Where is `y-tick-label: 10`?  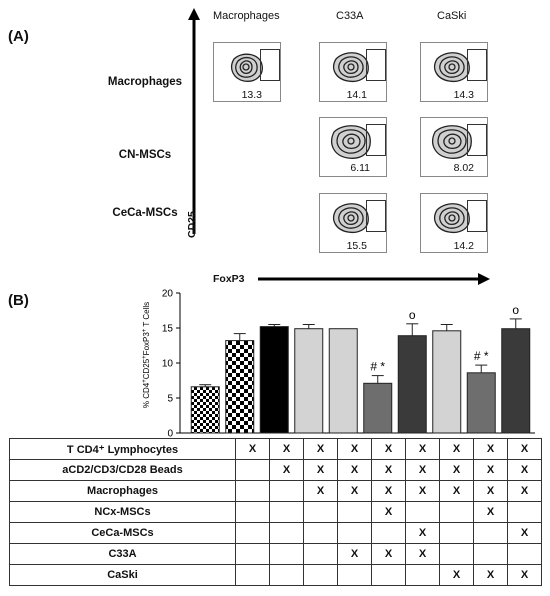 y-tick-label: 10 is located at coordinates (168, 364).